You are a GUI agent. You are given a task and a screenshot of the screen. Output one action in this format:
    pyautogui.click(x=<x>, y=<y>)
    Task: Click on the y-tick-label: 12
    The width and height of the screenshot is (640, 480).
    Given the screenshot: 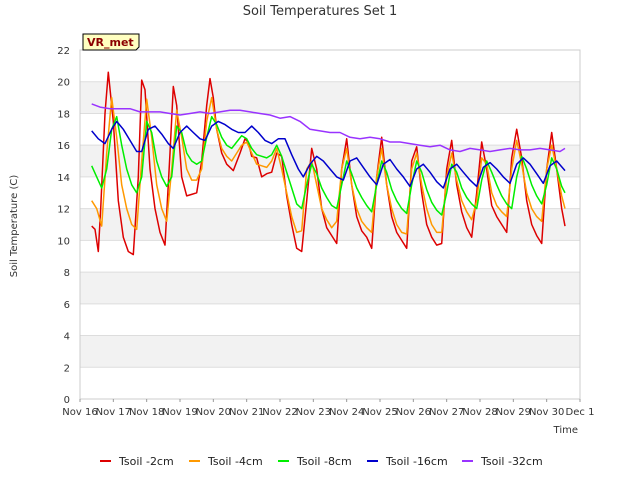 What is the action you would take?
    pyautogui.click(x=63, y=210)
    